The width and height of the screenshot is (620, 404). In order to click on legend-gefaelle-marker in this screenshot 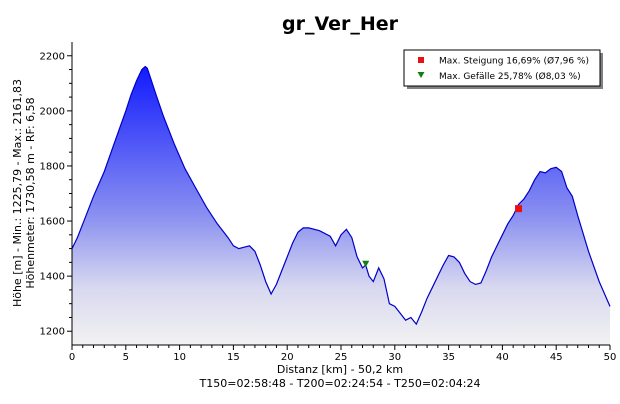, I will do `click(421, 75)`.